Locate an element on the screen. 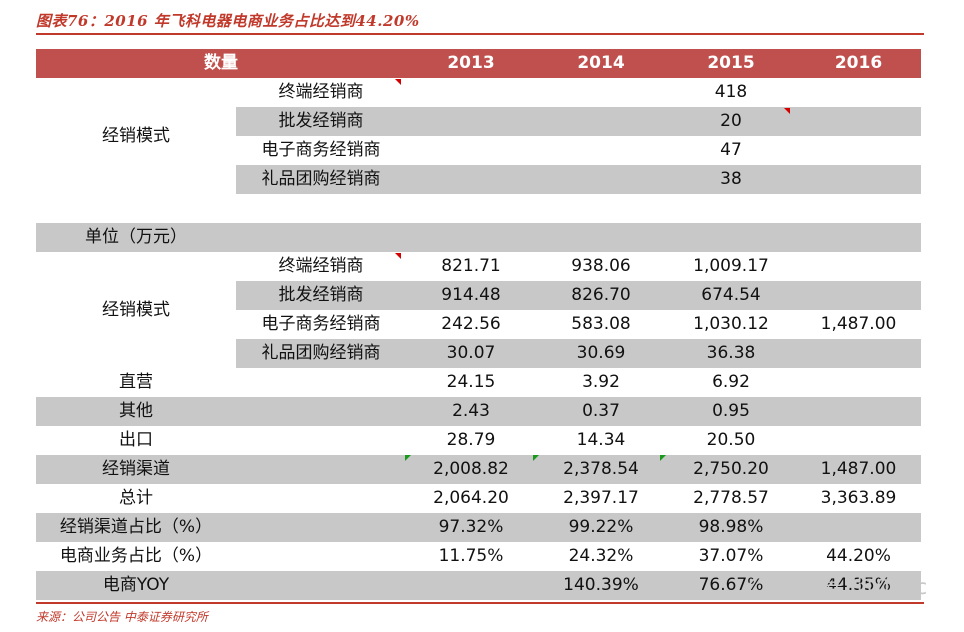  source-note: 来源：公司公告 中泰证券研究所 is located at coordinates (122, 617).